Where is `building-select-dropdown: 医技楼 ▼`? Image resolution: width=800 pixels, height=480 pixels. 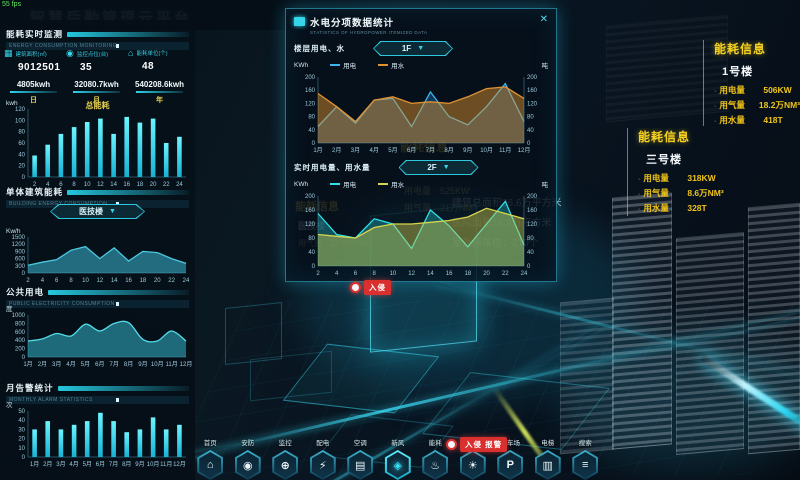
building-select-dropdown: 医技楼 ▼ is located at coordinates (97, 211).